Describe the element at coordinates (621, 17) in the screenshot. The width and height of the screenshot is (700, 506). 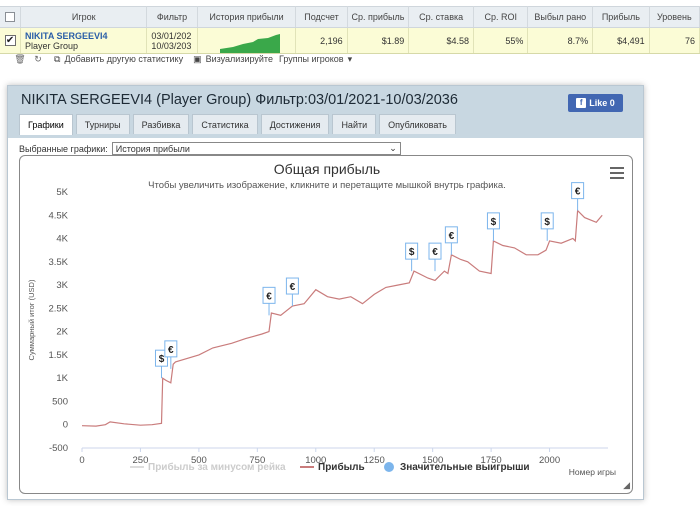
I see `col-header-profit: Прибыль` at that location.